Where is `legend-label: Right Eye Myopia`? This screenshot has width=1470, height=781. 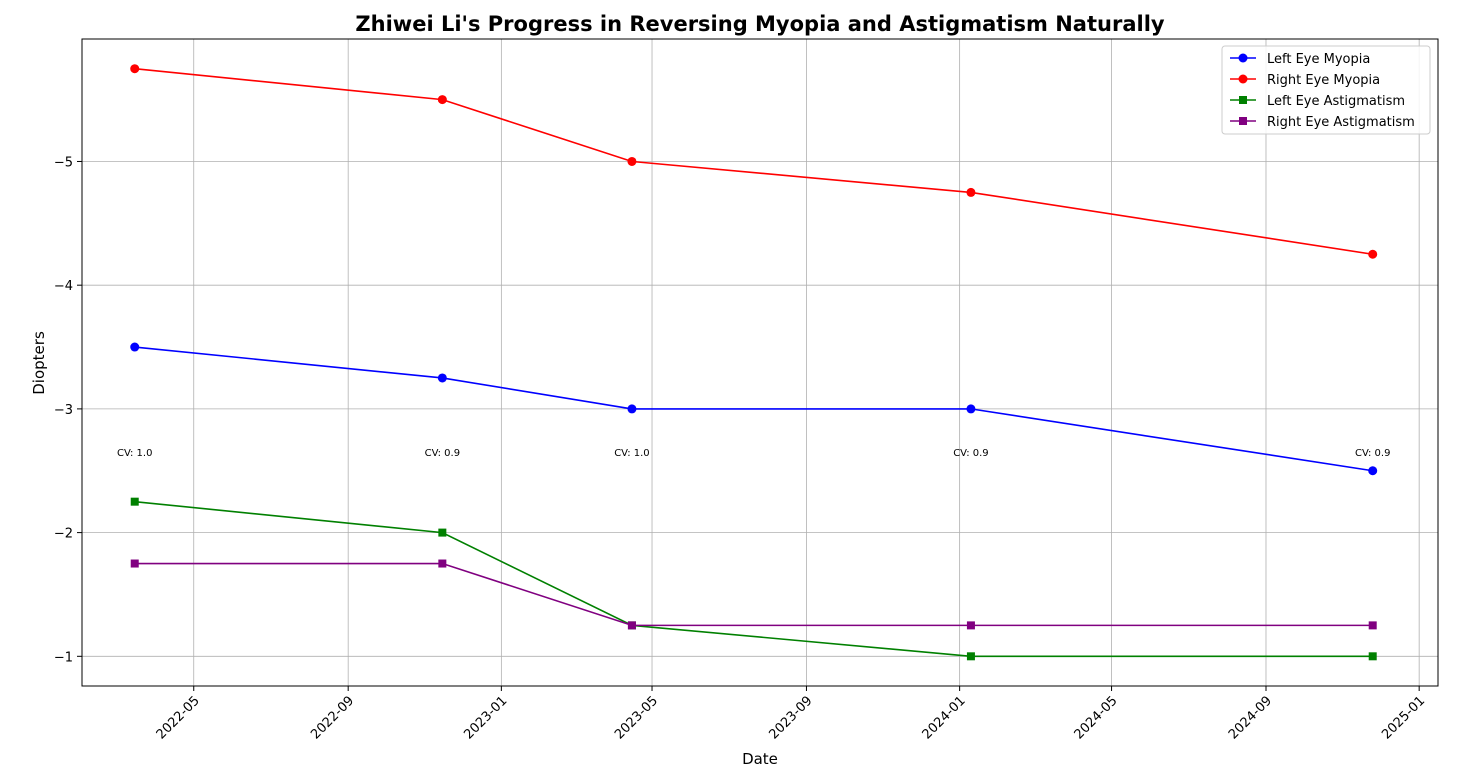
legend-label: Right Eye Myopia is located at coordinates (1323, 80).